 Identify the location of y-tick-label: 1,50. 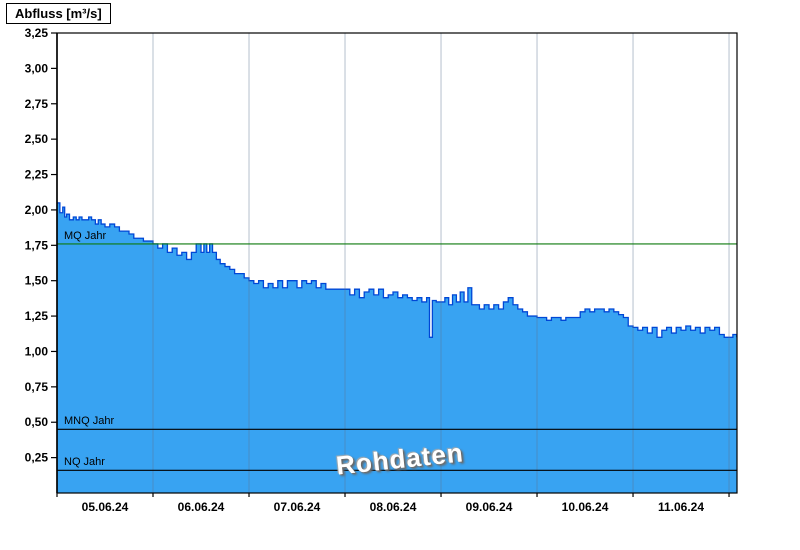
(37, 281).